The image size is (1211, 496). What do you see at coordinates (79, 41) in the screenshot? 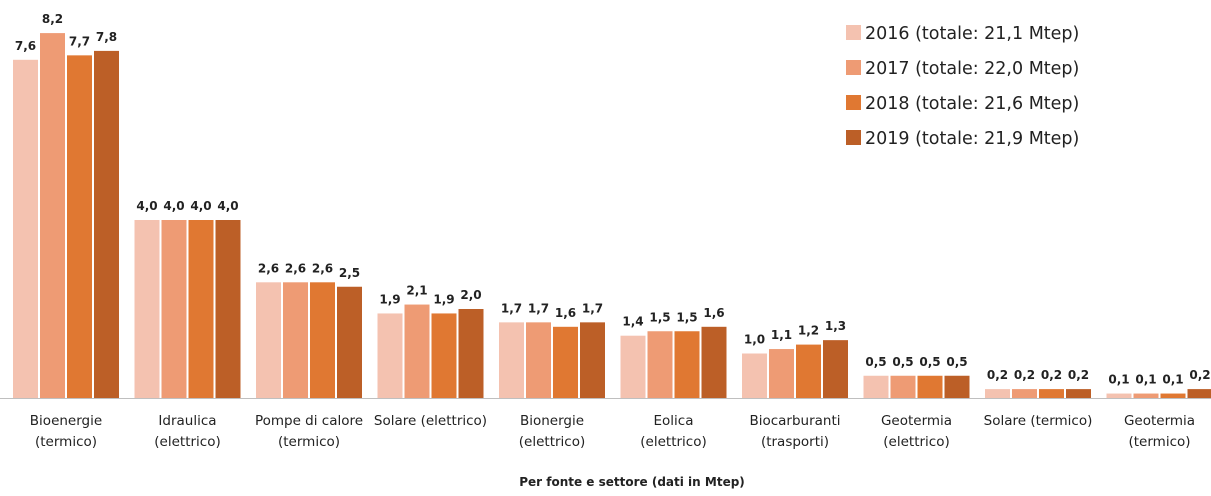
I see `value-label-1-series-3: 7,7` at bounding box center [79, 41].